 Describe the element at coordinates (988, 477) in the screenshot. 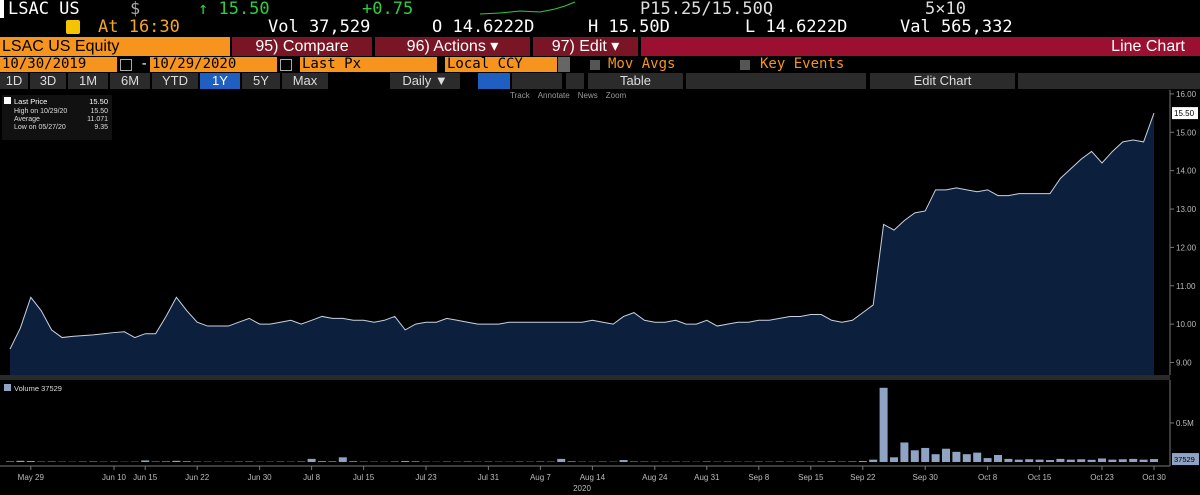

I see `x-tick-label: Oct 8` at that location.